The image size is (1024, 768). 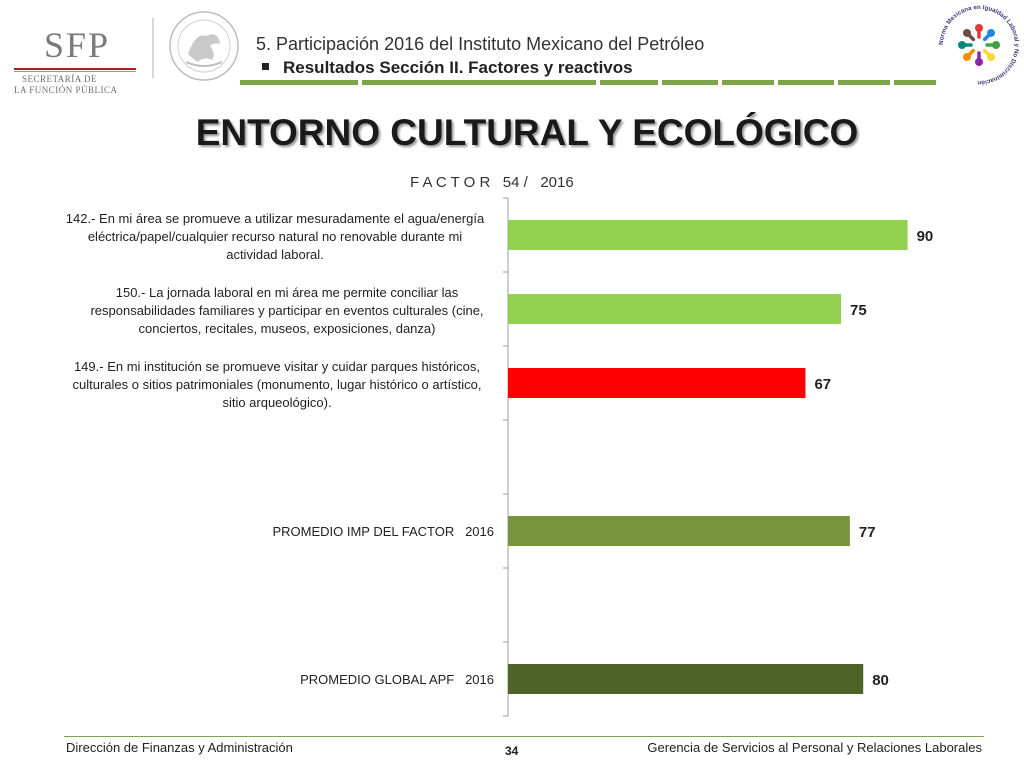 I want to click on bar-value-label: 67, so click(x=822, y=384).